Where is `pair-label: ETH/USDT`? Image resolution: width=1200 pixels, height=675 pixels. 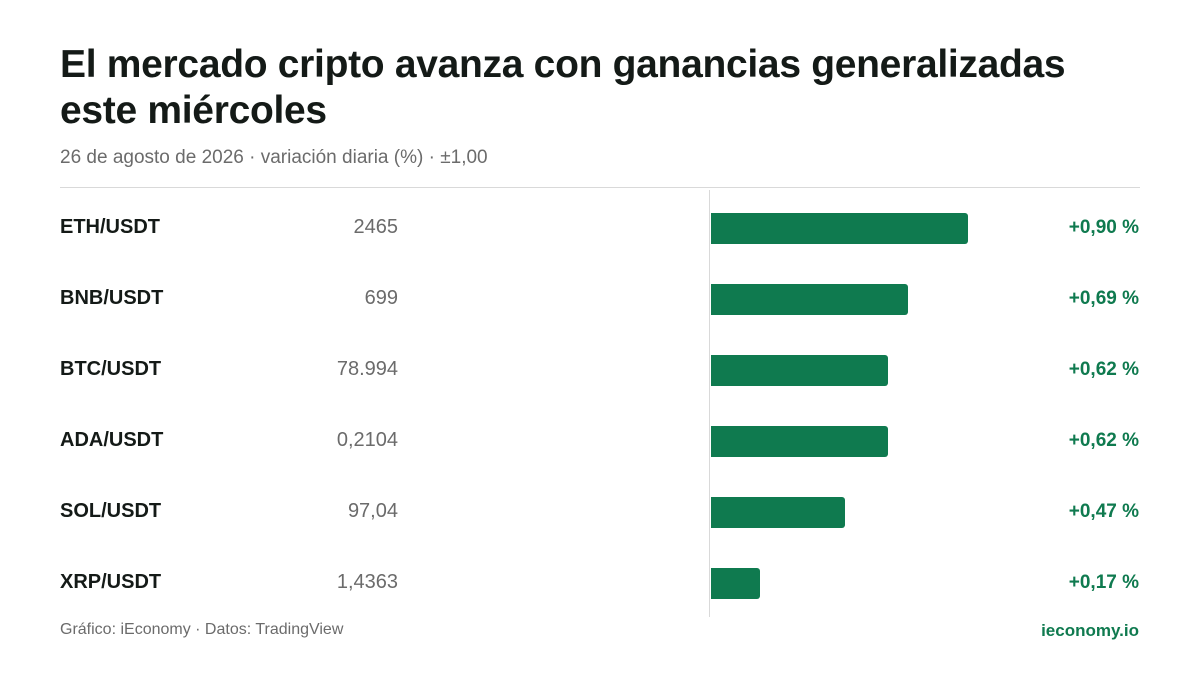
pair-label: ETH/USDT is located at coordinates (110, 227).